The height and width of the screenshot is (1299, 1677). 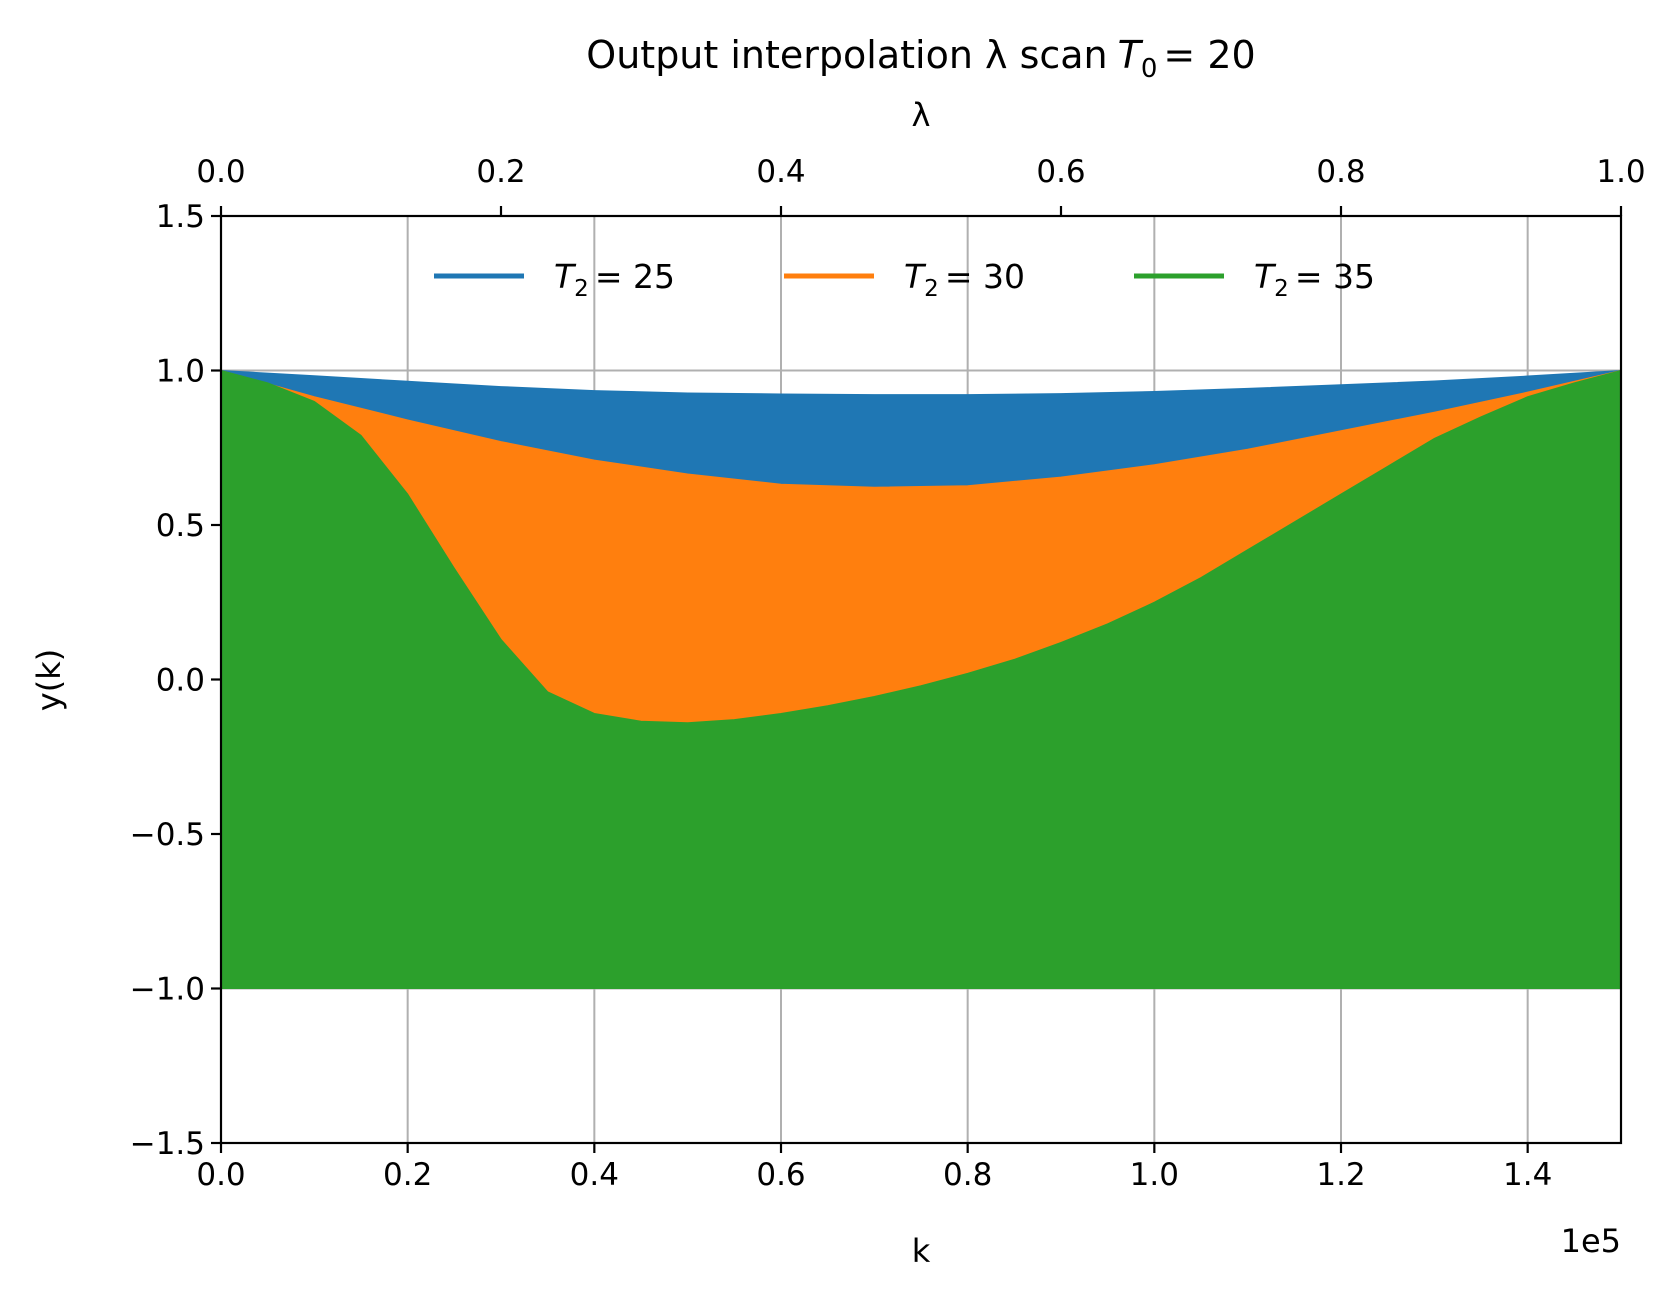 I want to click on y-tick-label: −1.0, so click(x=167, y=990).